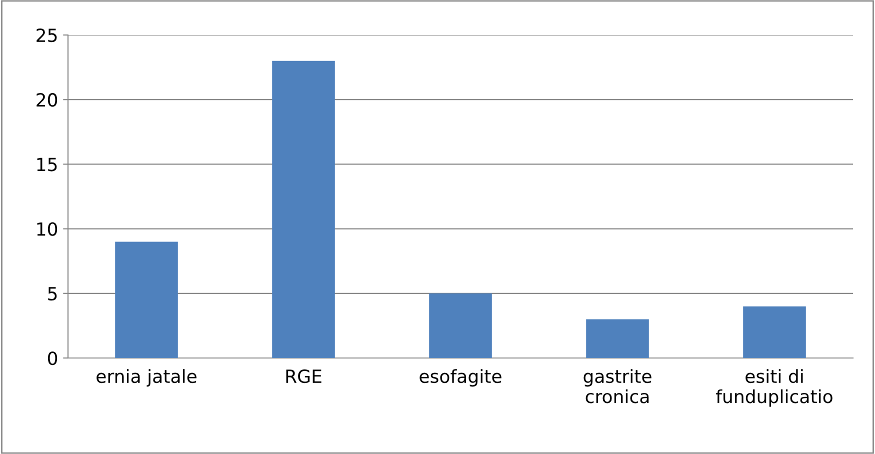  What do you see at coordinates (304, 376) in the screenshot?
I see `x-tick-label: RGE` at bounding box center [304, 376].